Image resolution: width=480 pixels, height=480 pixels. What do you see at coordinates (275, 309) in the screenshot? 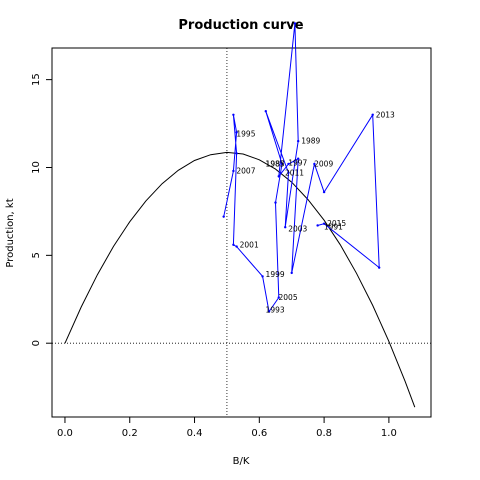
I see `year-label: 1993` at bounding box center [275, 309].